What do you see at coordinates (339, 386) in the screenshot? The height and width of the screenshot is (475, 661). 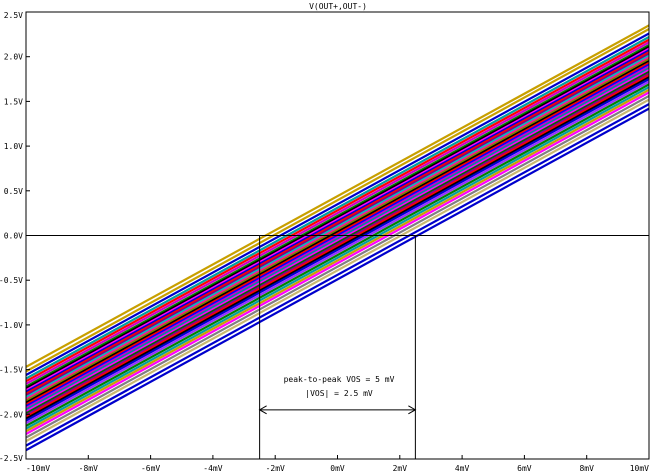 I see `annotation-layer: peak-to-peak VOS = 5 mV |VOS| = 2.5 mV` at bounding box center [339, 386].